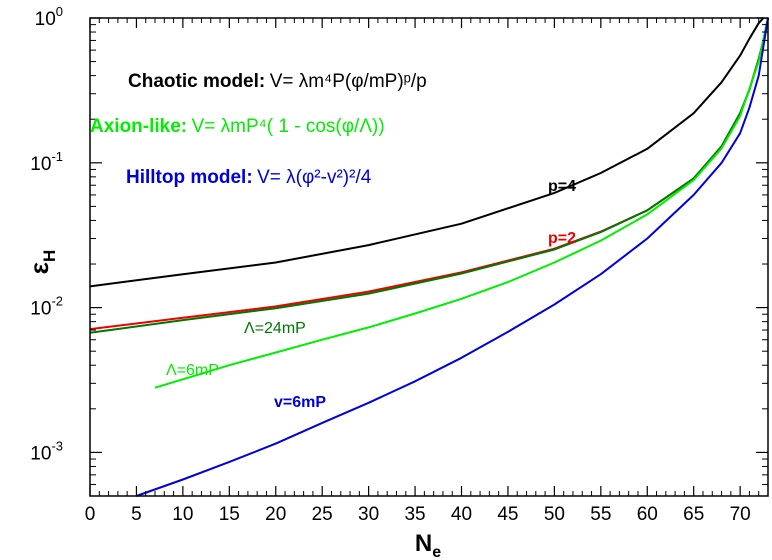 This screenshot has width=772, height=560. I want to click on y-axis-title: εH, so click(41, 262).